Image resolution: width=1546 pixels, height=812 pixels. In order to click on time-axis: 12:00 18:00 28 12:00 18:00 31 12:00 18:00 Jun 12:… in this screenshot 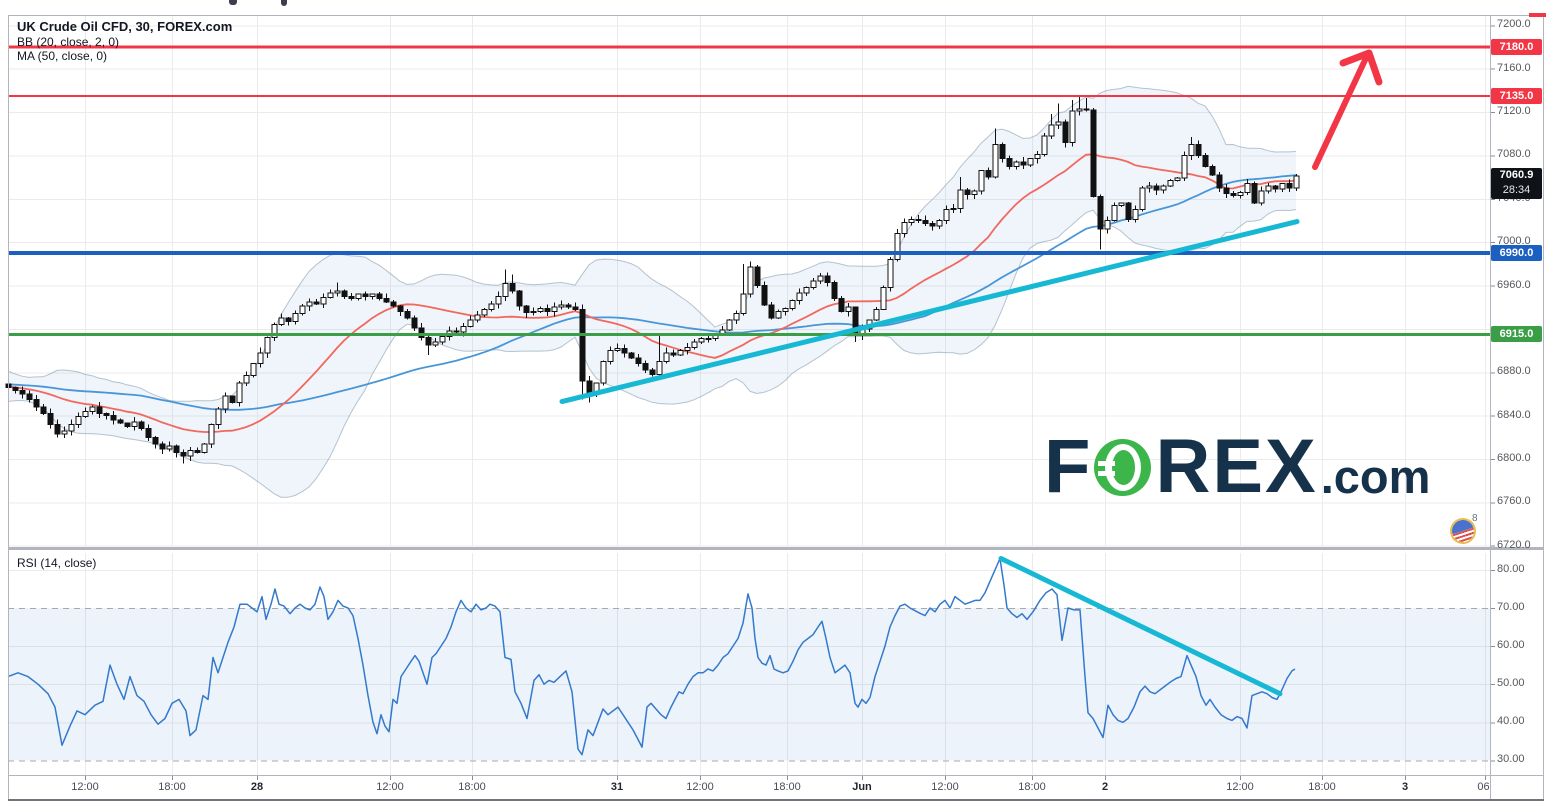, I will do `click(748, 790)`.